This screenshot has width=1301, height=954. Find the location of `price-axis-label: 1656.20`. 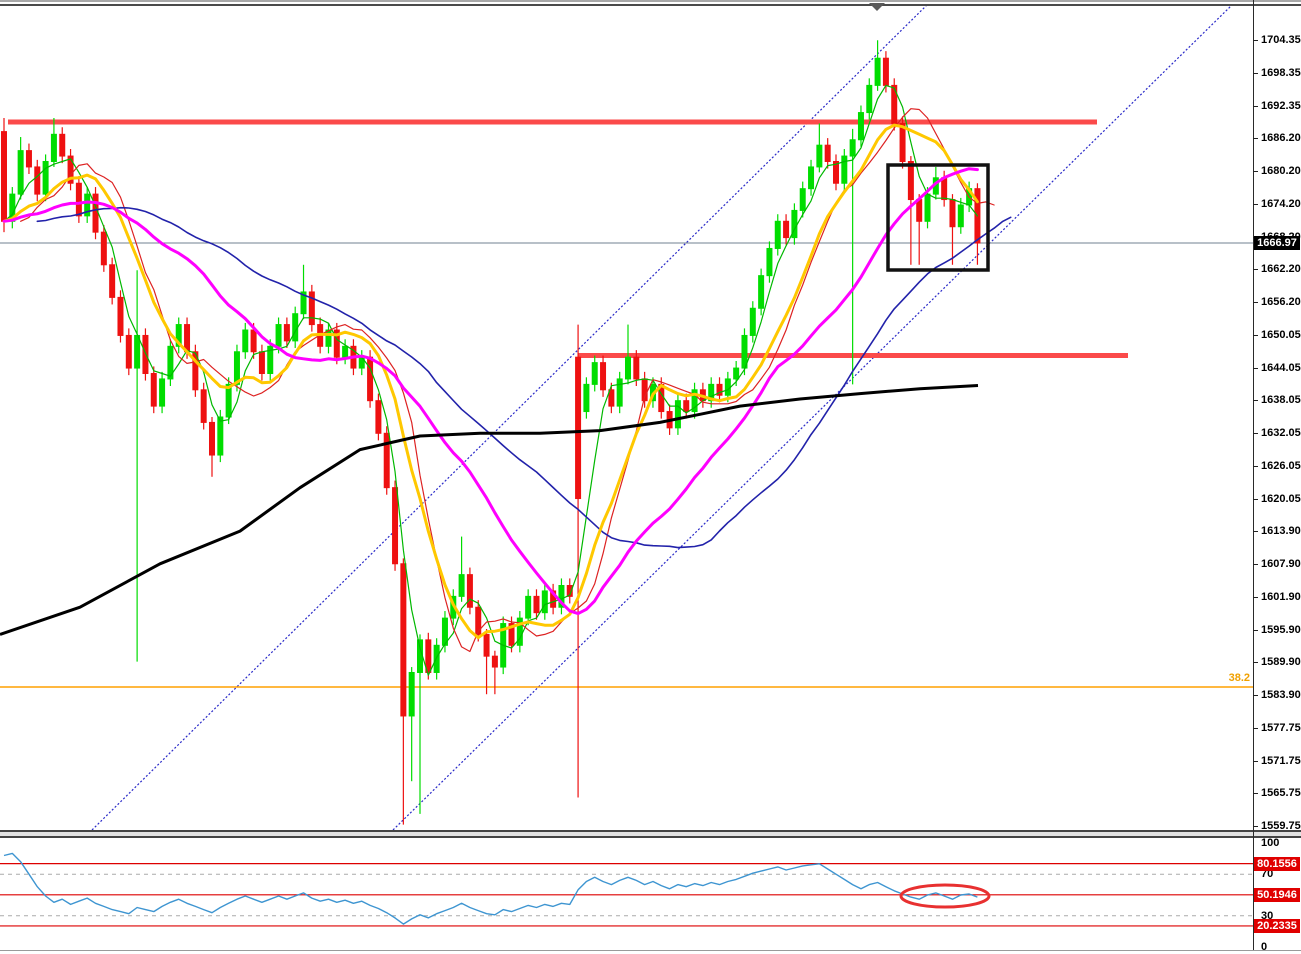

price-axis-label: 1656.20 is located at coordinates (1281, 302).